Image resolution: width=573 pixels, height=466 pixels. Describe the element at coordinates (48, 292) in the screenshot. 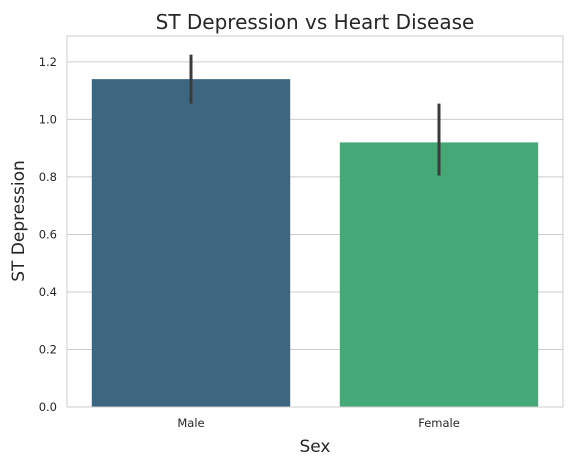

I see `y-tick-label: 0.4` at that location.